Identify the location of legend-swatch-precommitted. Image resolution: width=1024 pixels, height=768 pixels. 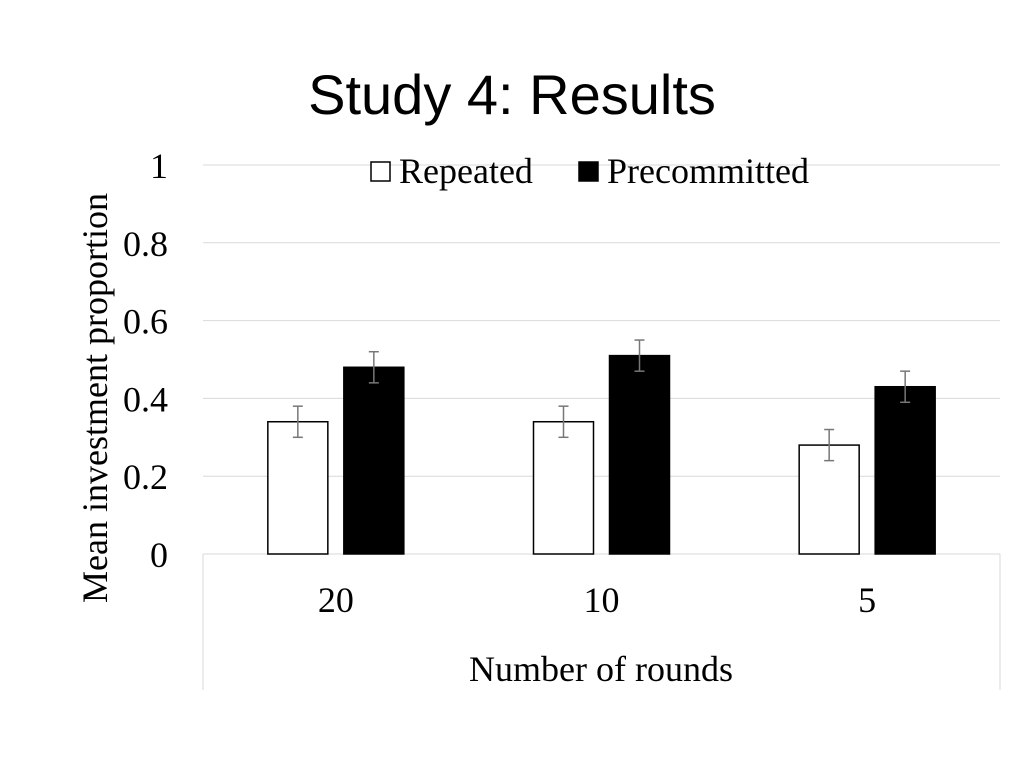
(588, 171).